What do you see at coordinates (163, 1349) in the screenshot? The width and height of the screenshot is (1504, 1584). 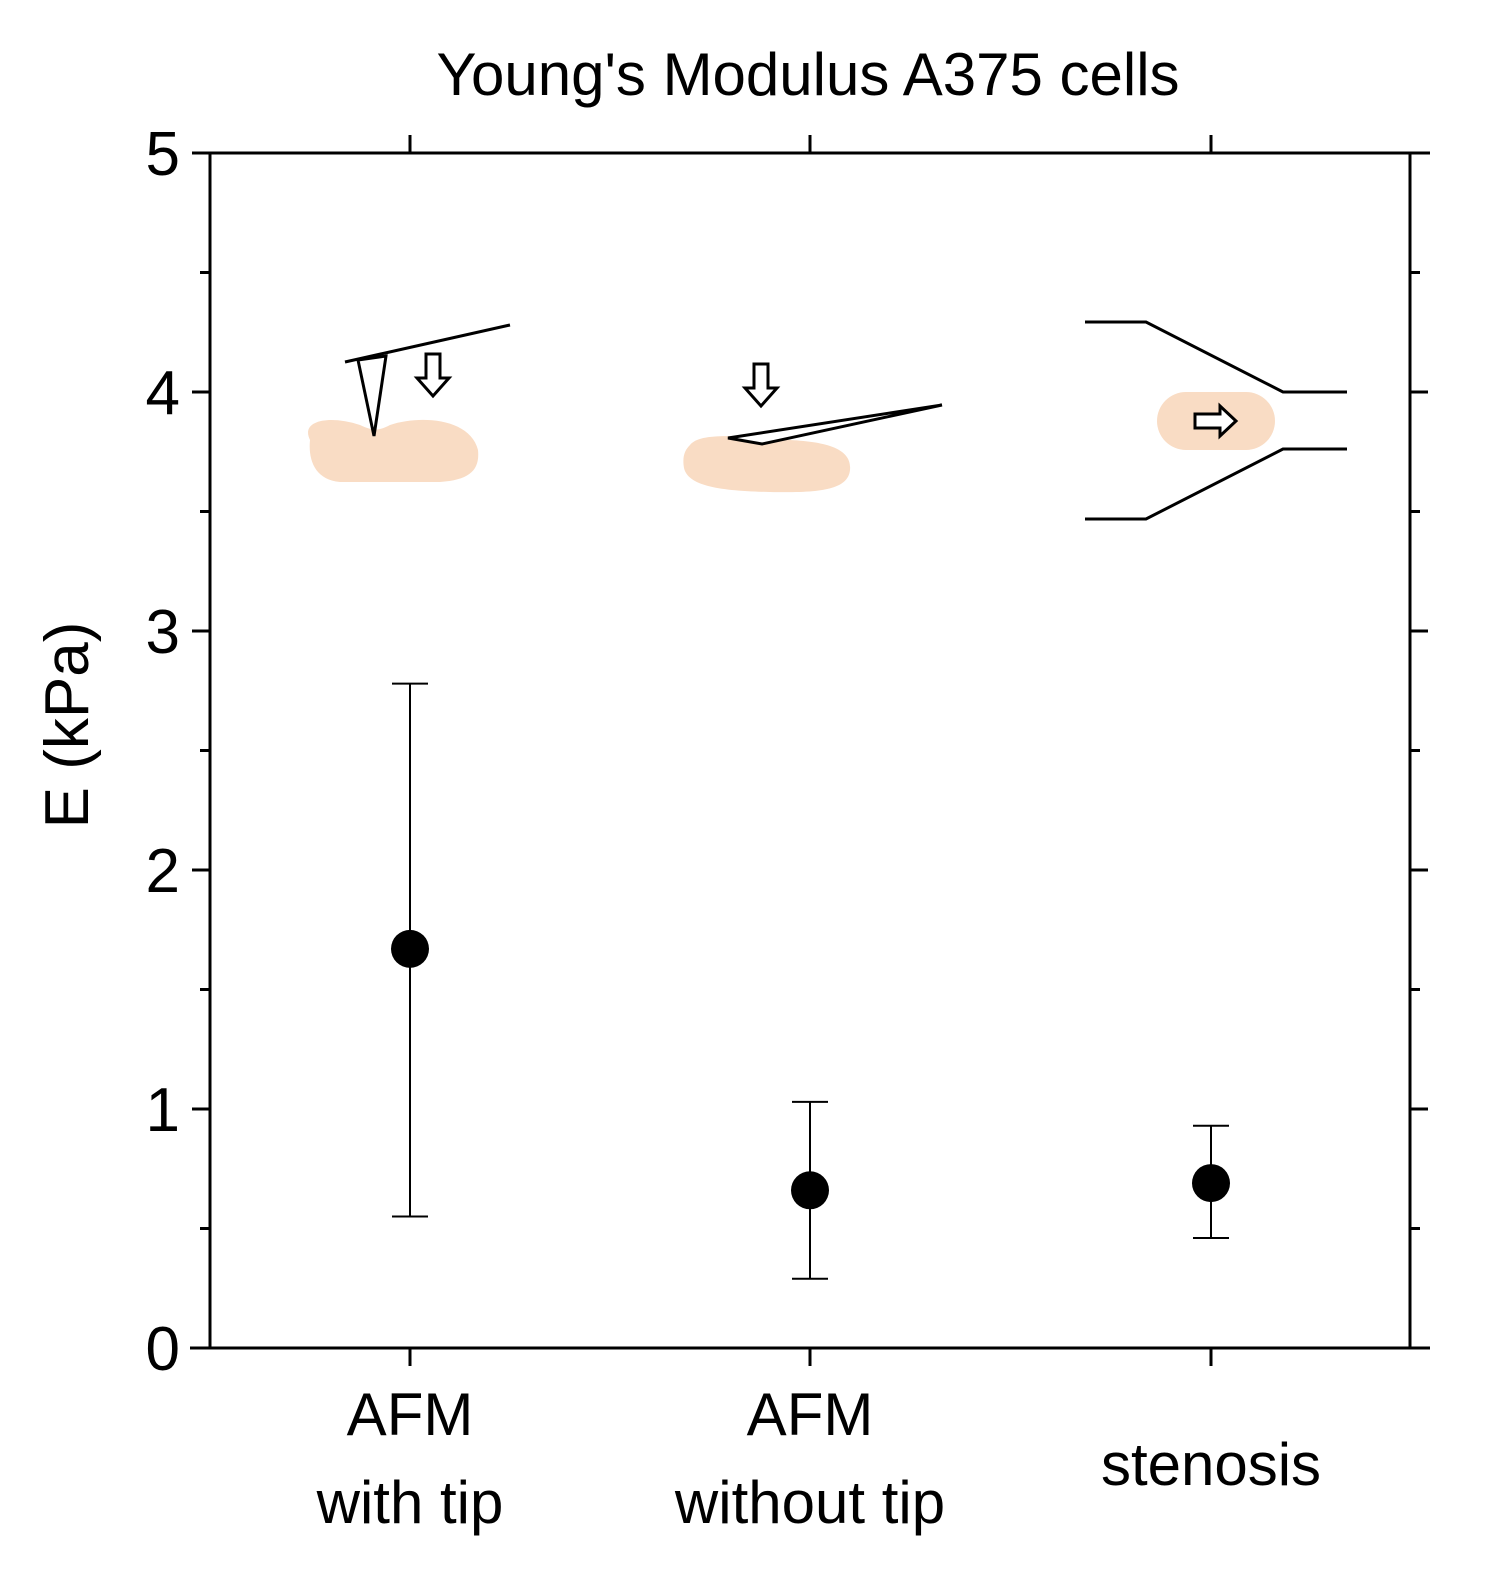 I see `y-tick-label: 0` at bounding box center [163, 1349].